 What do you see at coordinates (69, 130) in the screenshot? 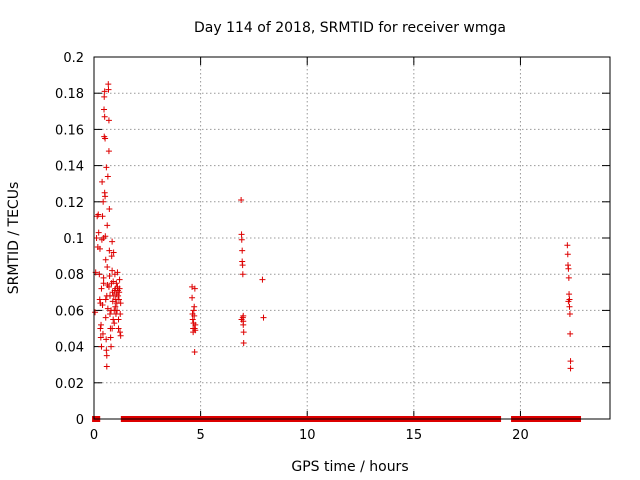
I see `y-tick-label: 0.16` at bounding box center [69, 130].